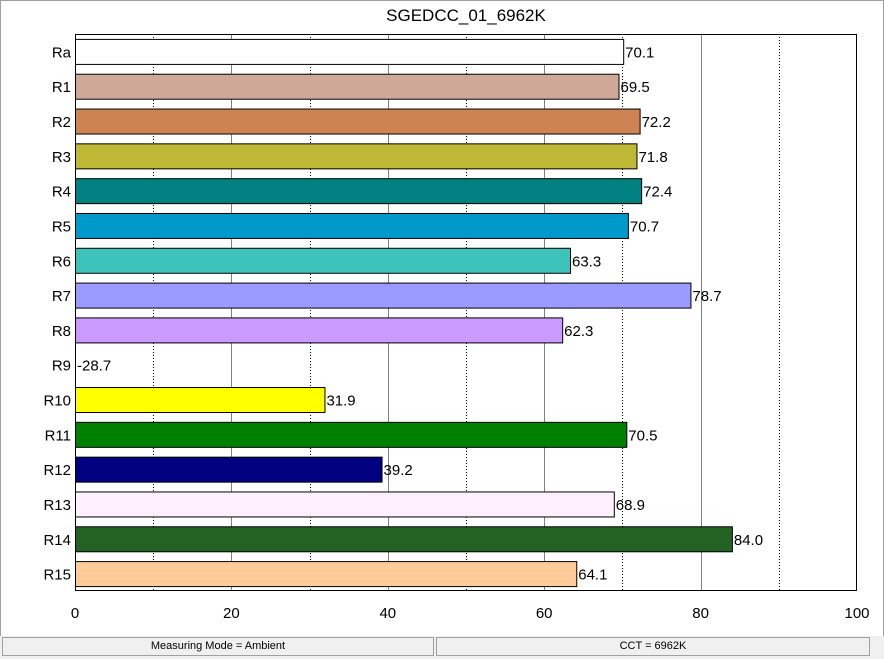 This screenshot has width=884, height=659. Describe the element at coordinates (218, 646) in the screenshot. I see `status-measuring-mode: Measuring Mode = Ambient` at that location.